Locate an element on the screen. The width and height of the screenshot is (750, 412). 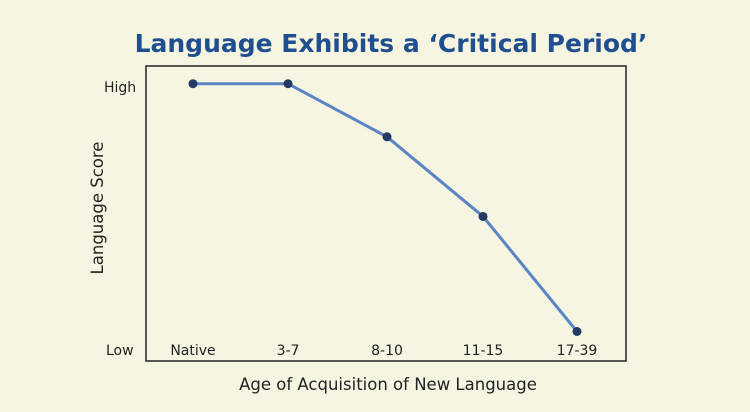
y-axis-title: Language Score is located at coordinates (97, 208).